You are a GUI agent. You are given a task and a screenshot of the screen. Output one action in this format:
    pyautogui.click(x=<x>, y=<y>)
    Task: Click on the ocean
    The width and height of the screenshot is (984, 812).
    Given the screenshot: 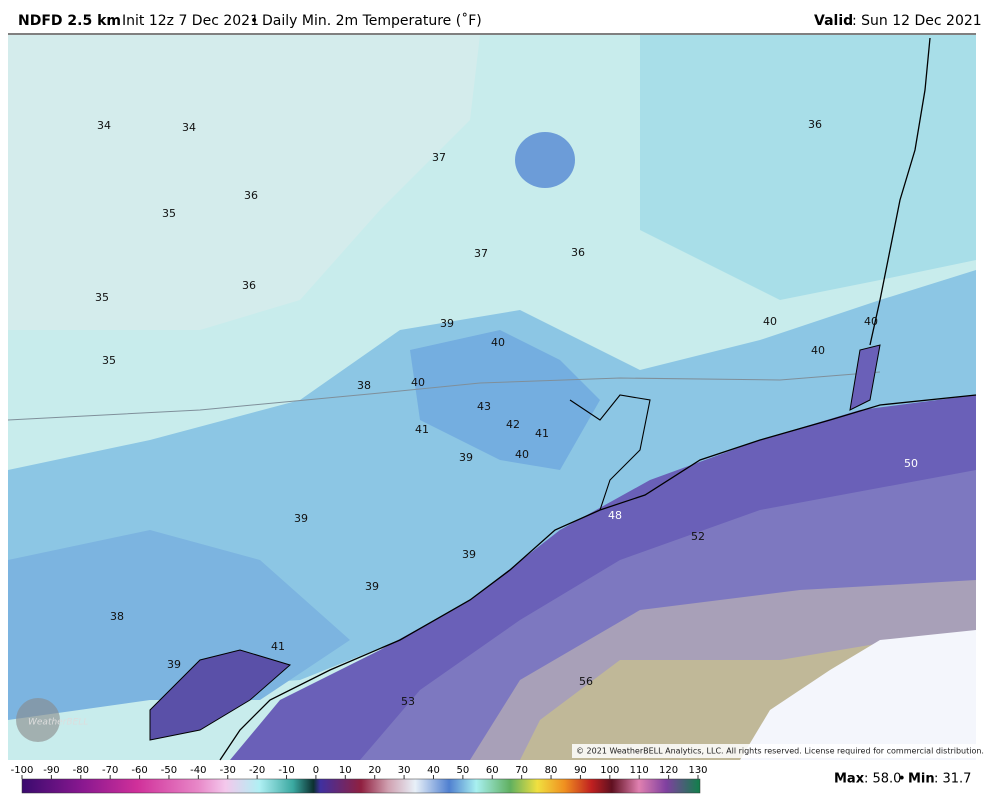 What is the action you would take?
    pyautogui.click(x=710, y=700)
    